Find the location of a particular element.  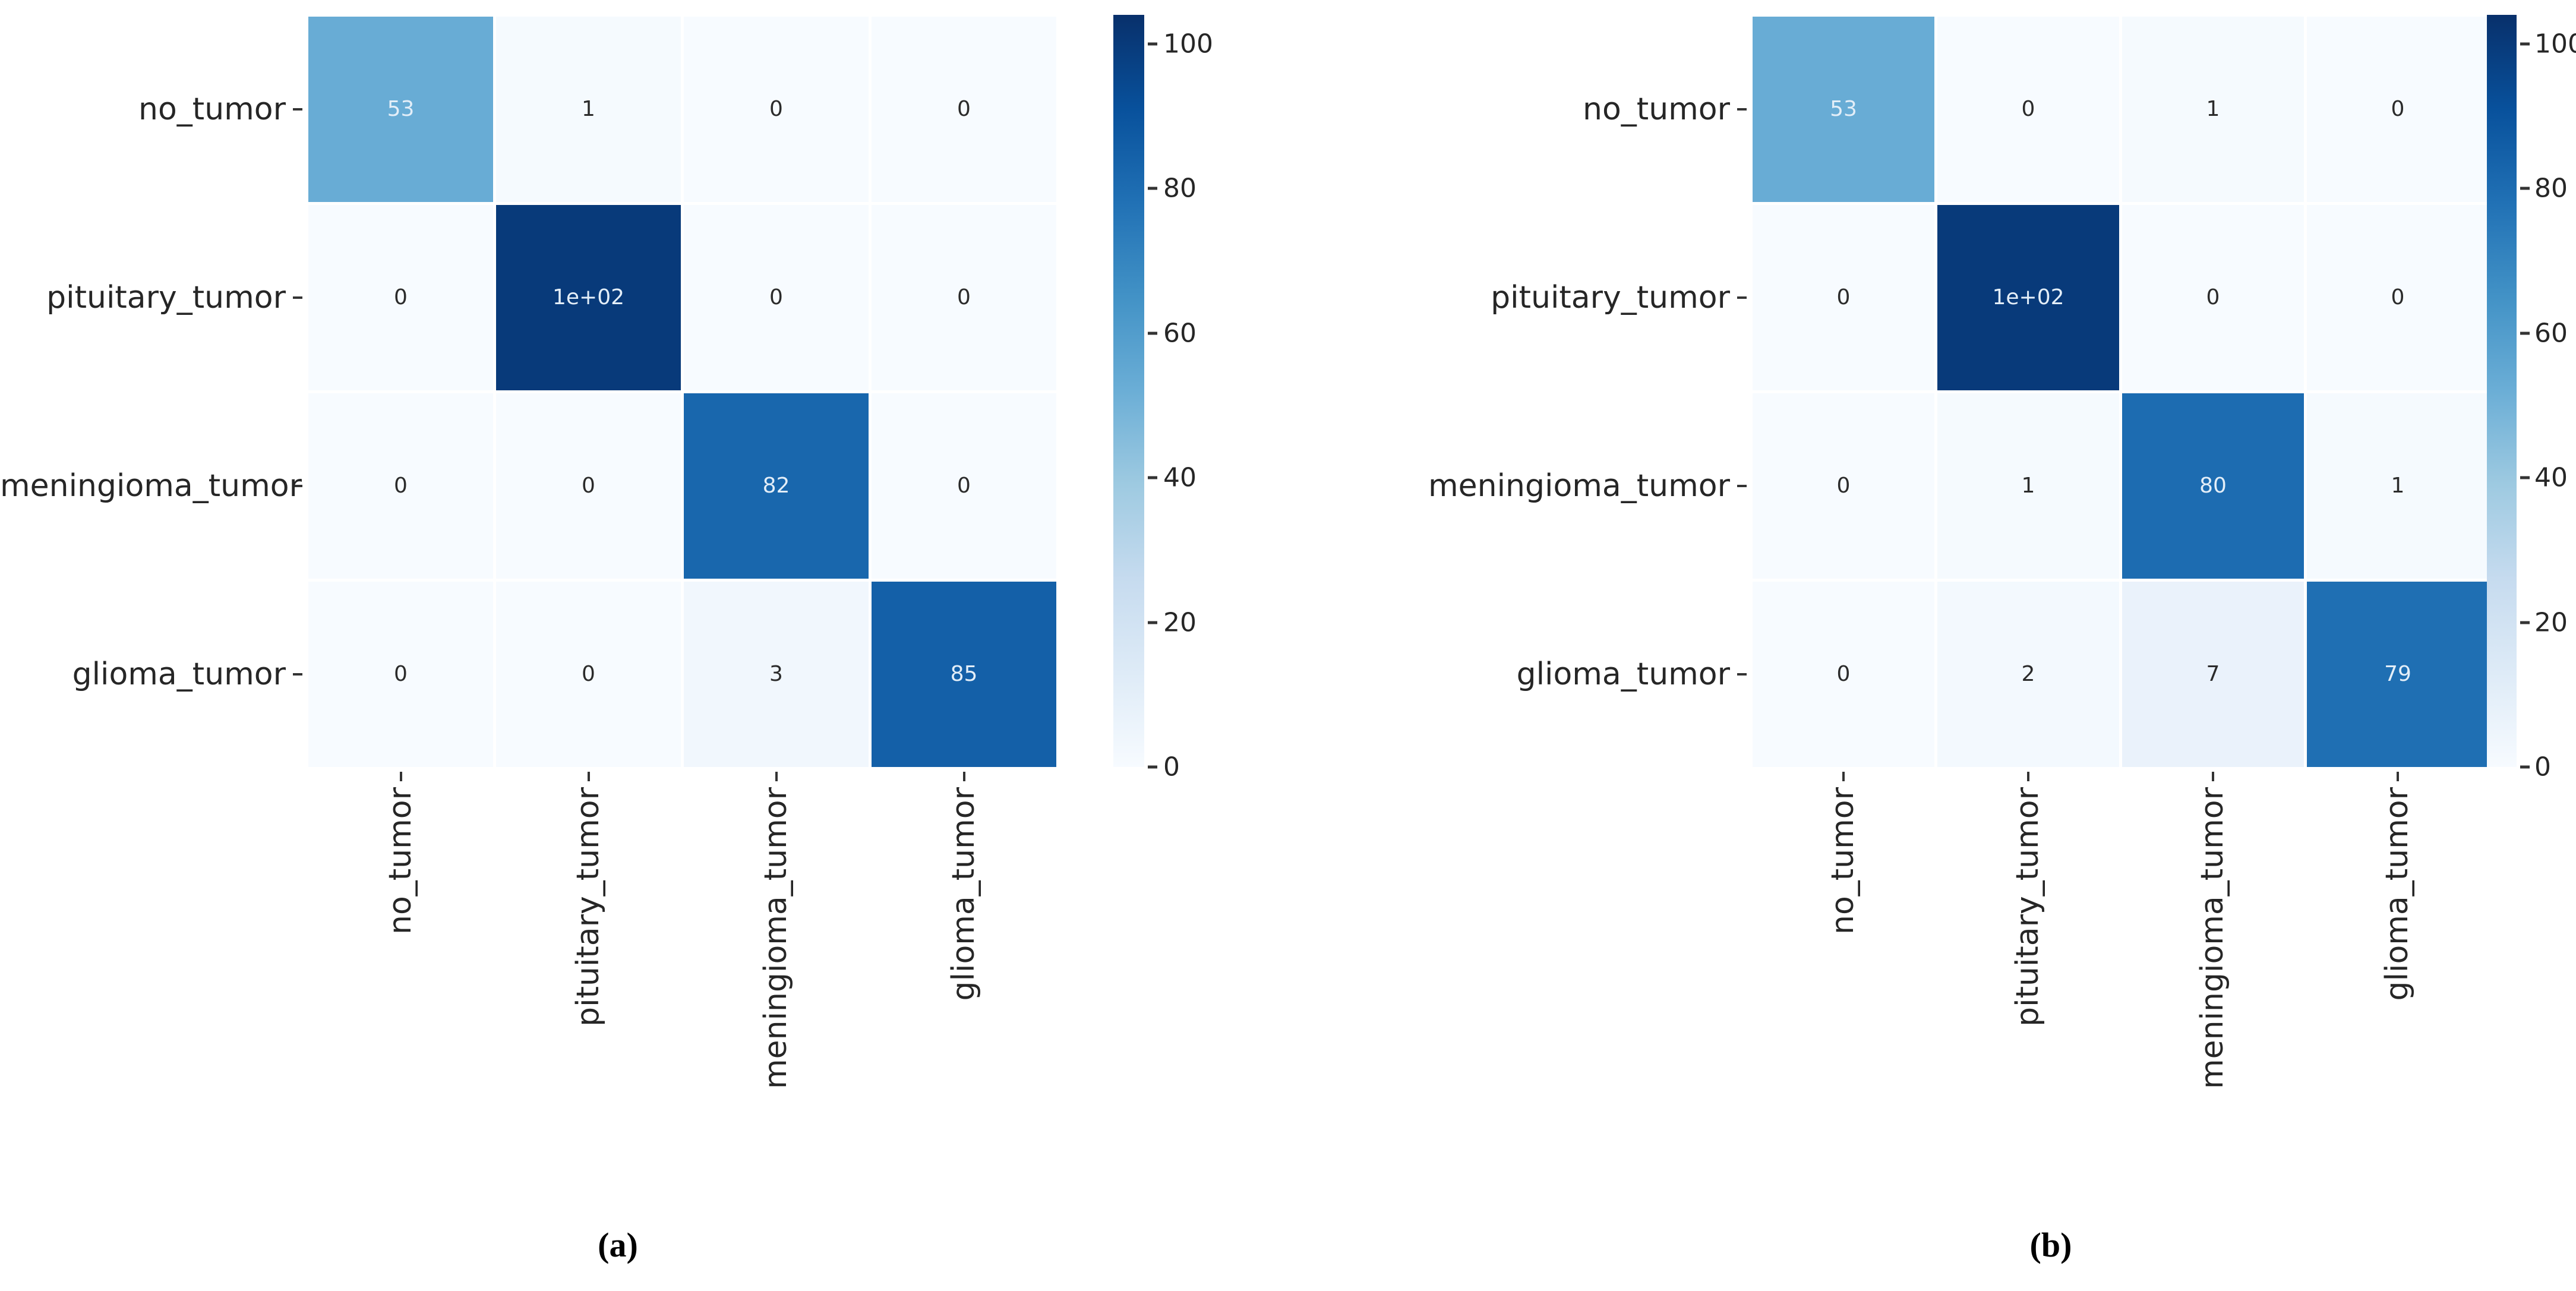

x-tick-label: no_tumor is located at coordinates (1843, 861).